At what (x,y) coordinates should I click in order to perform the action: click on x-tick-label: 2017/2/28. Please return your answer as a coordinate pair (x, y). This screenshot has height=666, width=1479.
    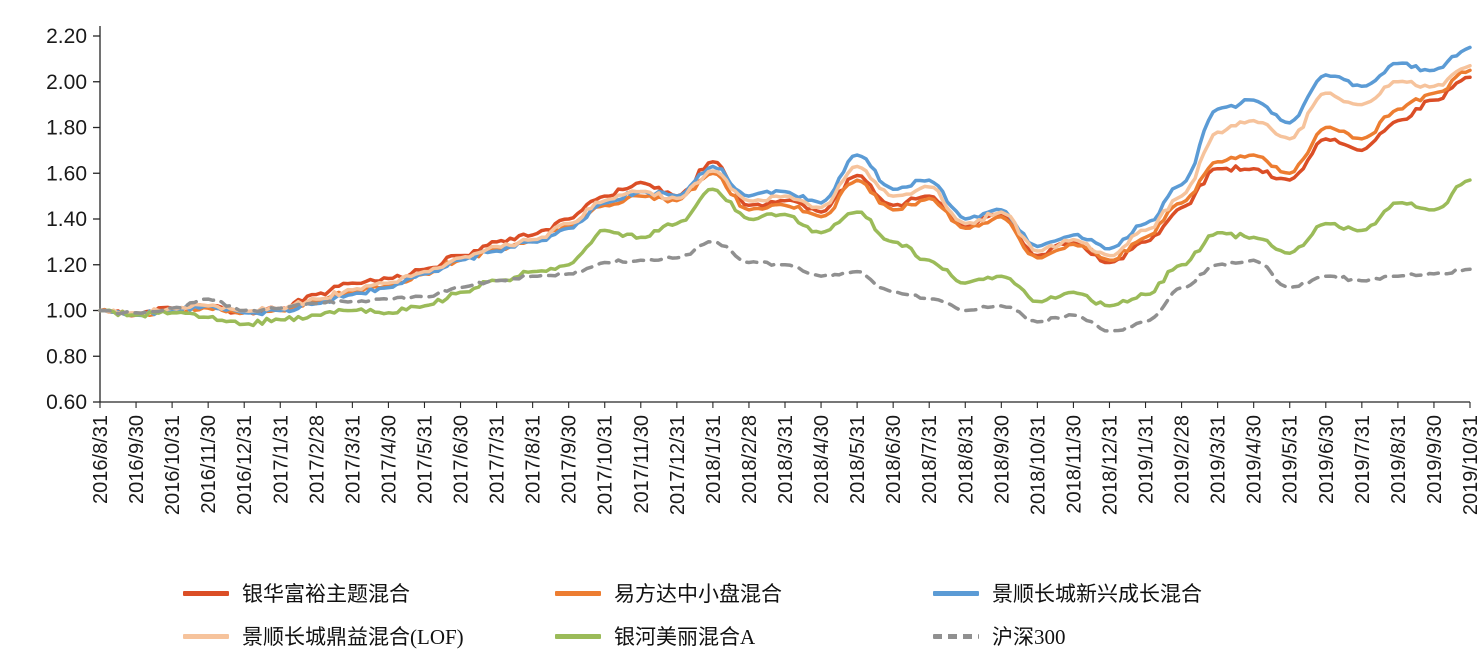
    Looking at the image, I should click on (317, 459).